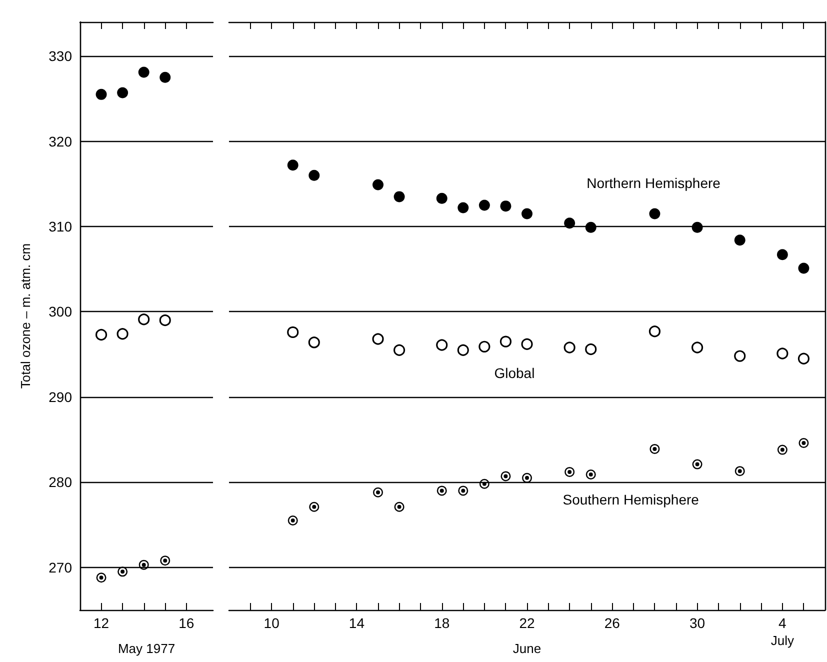  Describe the element at coordinates (514, 372) in the screenshot. I see `series-label: Global` at that location.